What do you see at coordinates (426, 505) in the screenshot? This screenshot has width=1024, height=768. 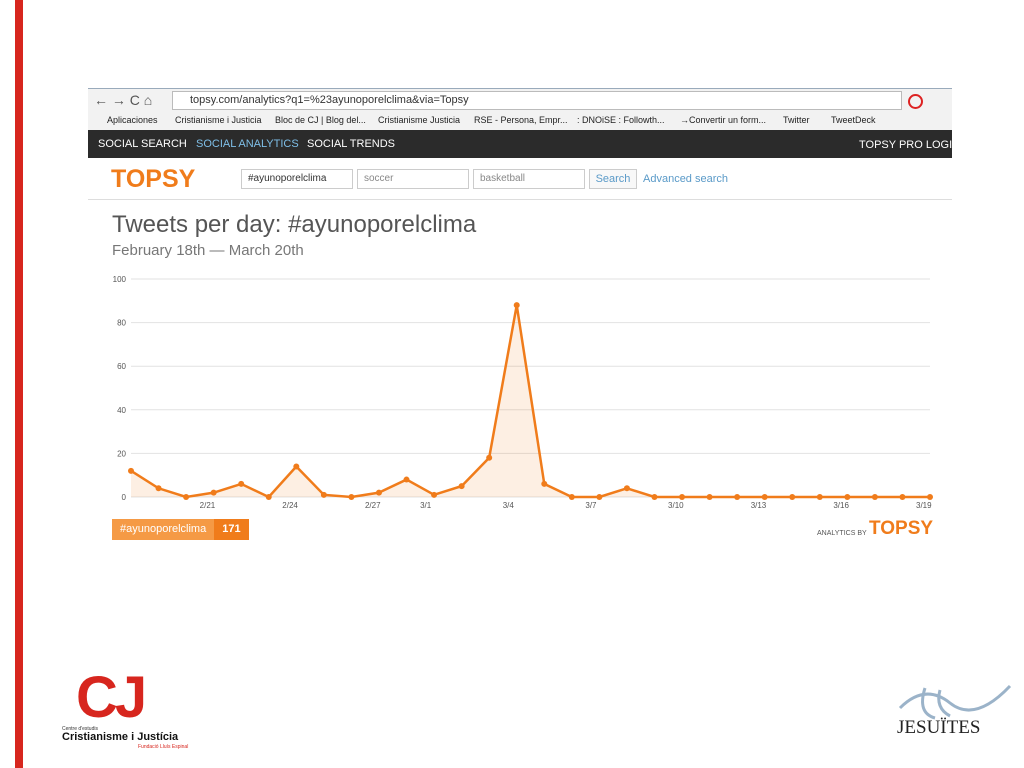 I see `x-tick-label: 3/1` at bounding box center [426, 505].